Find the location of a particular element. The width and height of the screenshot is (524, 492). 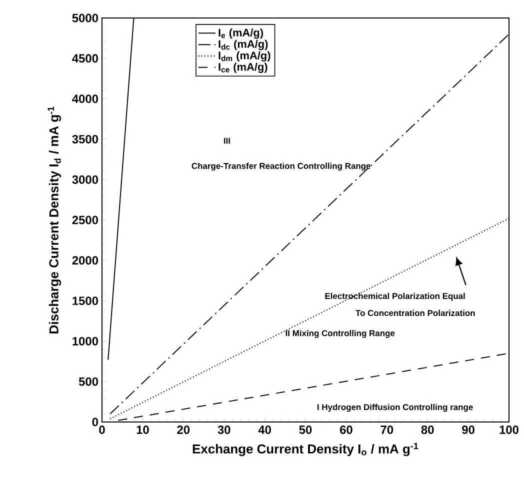

y-tick-label: 500 is located at coordinates (88, 381).